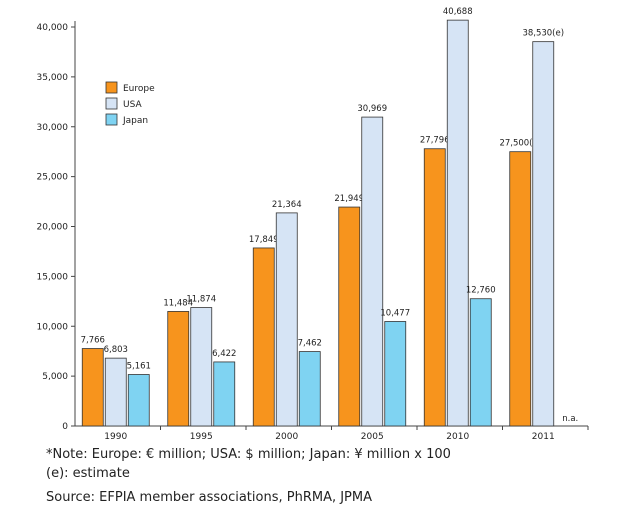 Image resolution: width=634 pixels, height=516 pixels. I want to click on x-tick-label: 2000, so click(286, 436).